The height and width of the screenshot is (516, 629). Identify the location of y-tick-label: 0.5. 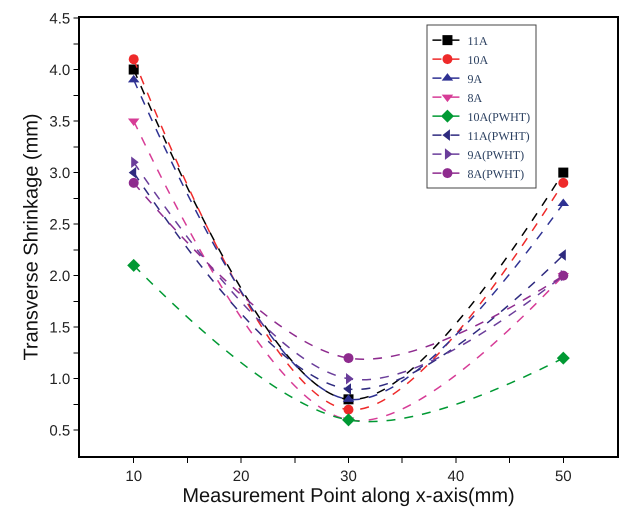
(59, 431).